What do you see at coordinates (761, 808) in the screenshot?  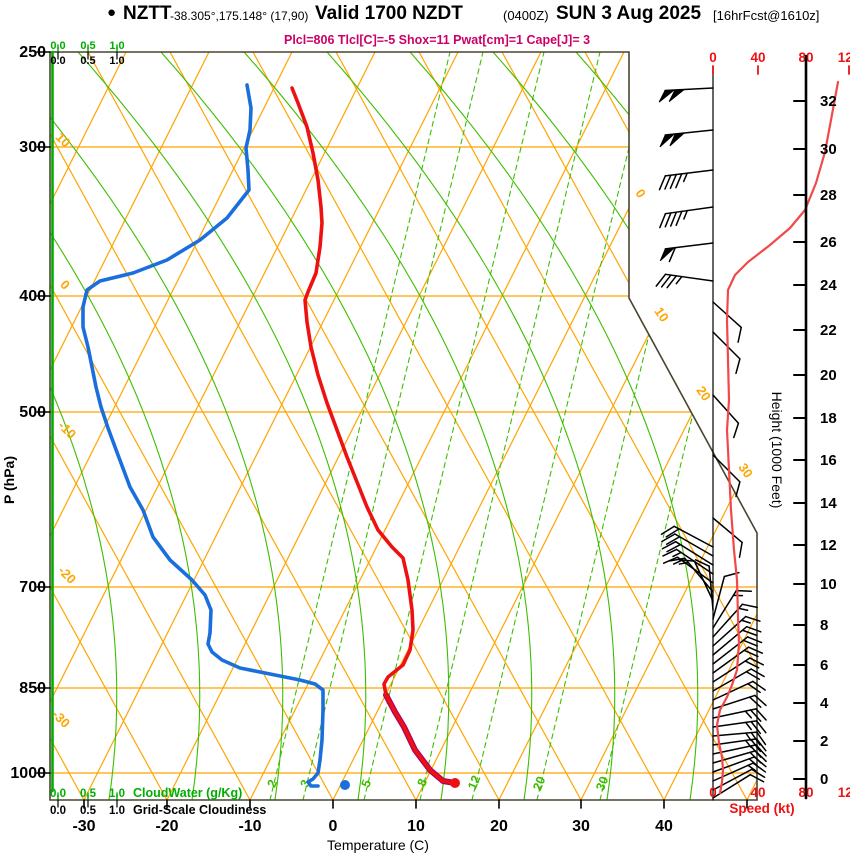 I see `svg-text: Speed (kt)` at bounding box center [761, 808].